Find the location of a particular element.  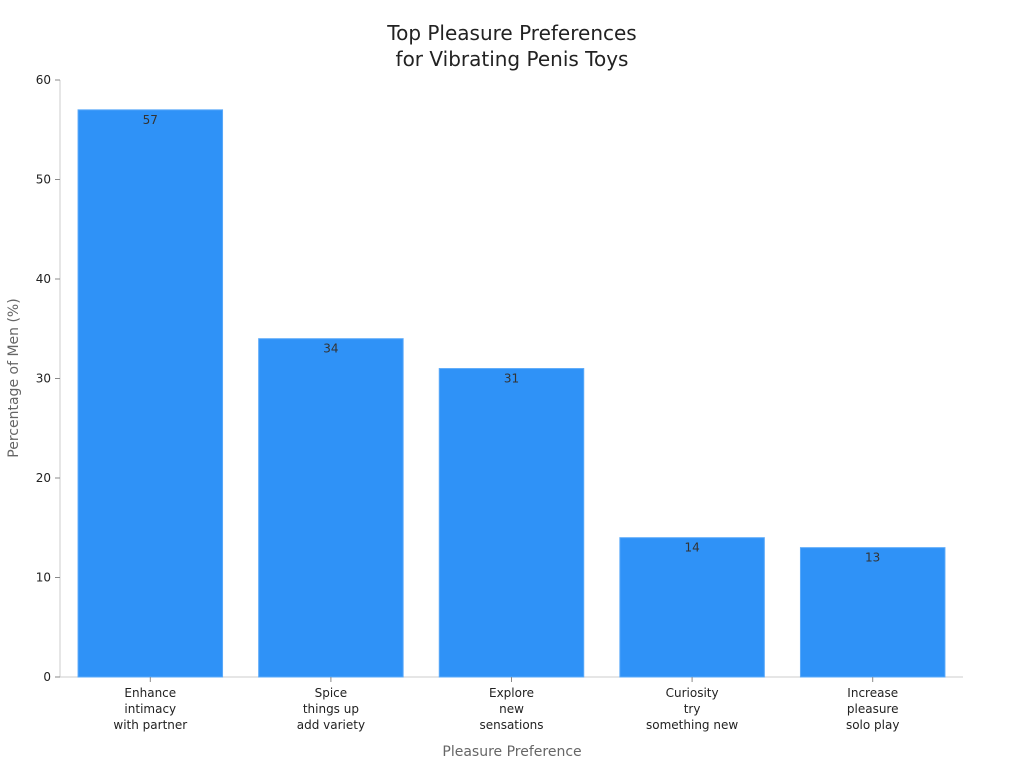

y-tick-label: 50 is located at coordinates (43, 180).